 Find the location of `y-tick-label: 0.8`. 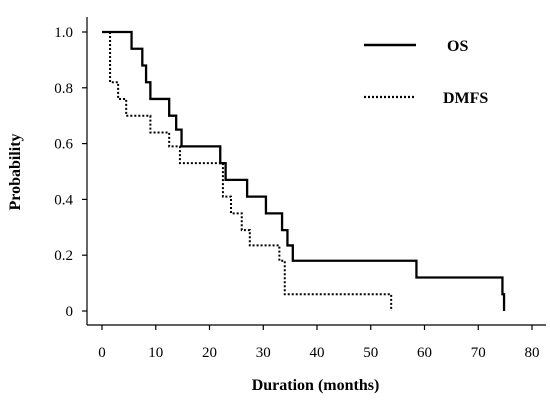

y-tick-label: 0.8 is located at coordinates (63, 89).